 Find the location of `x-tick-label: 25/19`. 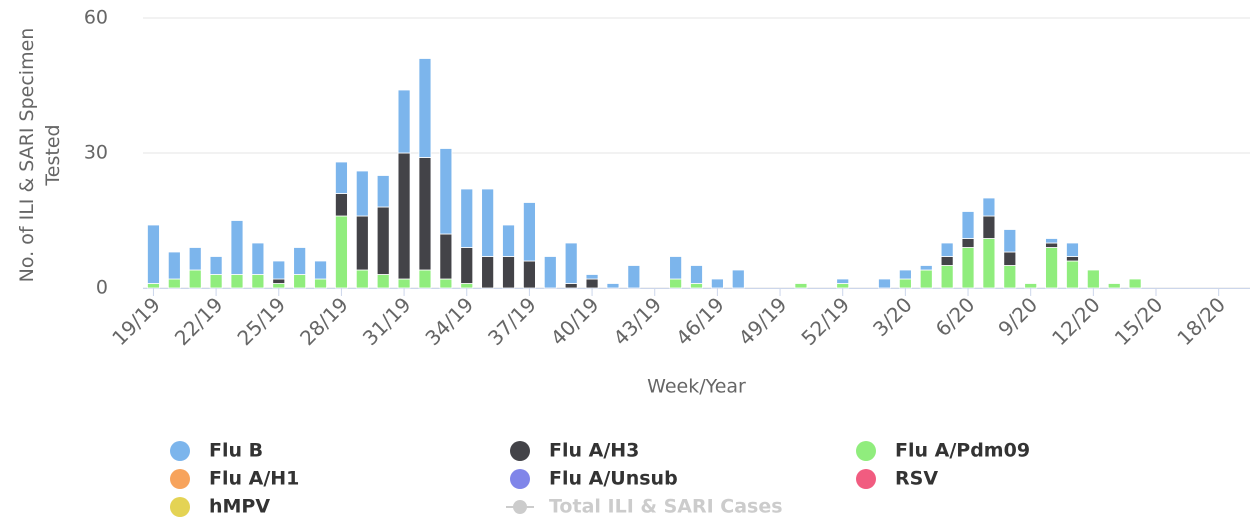

x-tick-label: 25/19 is located at coordinates (261, 321).